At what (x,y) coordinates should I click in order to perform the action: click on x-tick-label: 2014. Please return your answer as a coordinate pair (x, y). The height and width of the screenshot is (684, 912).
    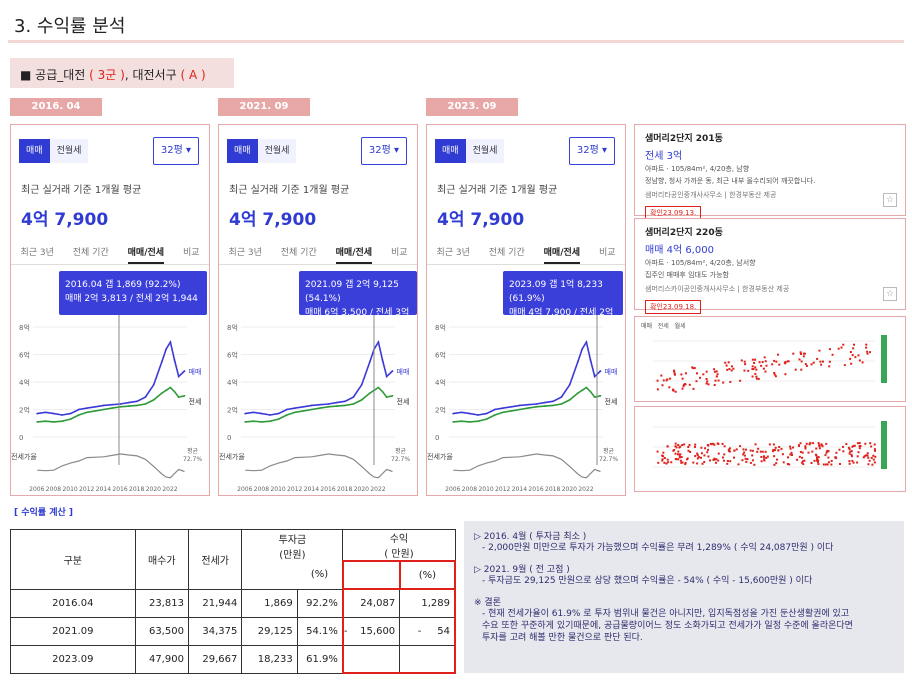
    Looking at the image, I should click on (519, 489).